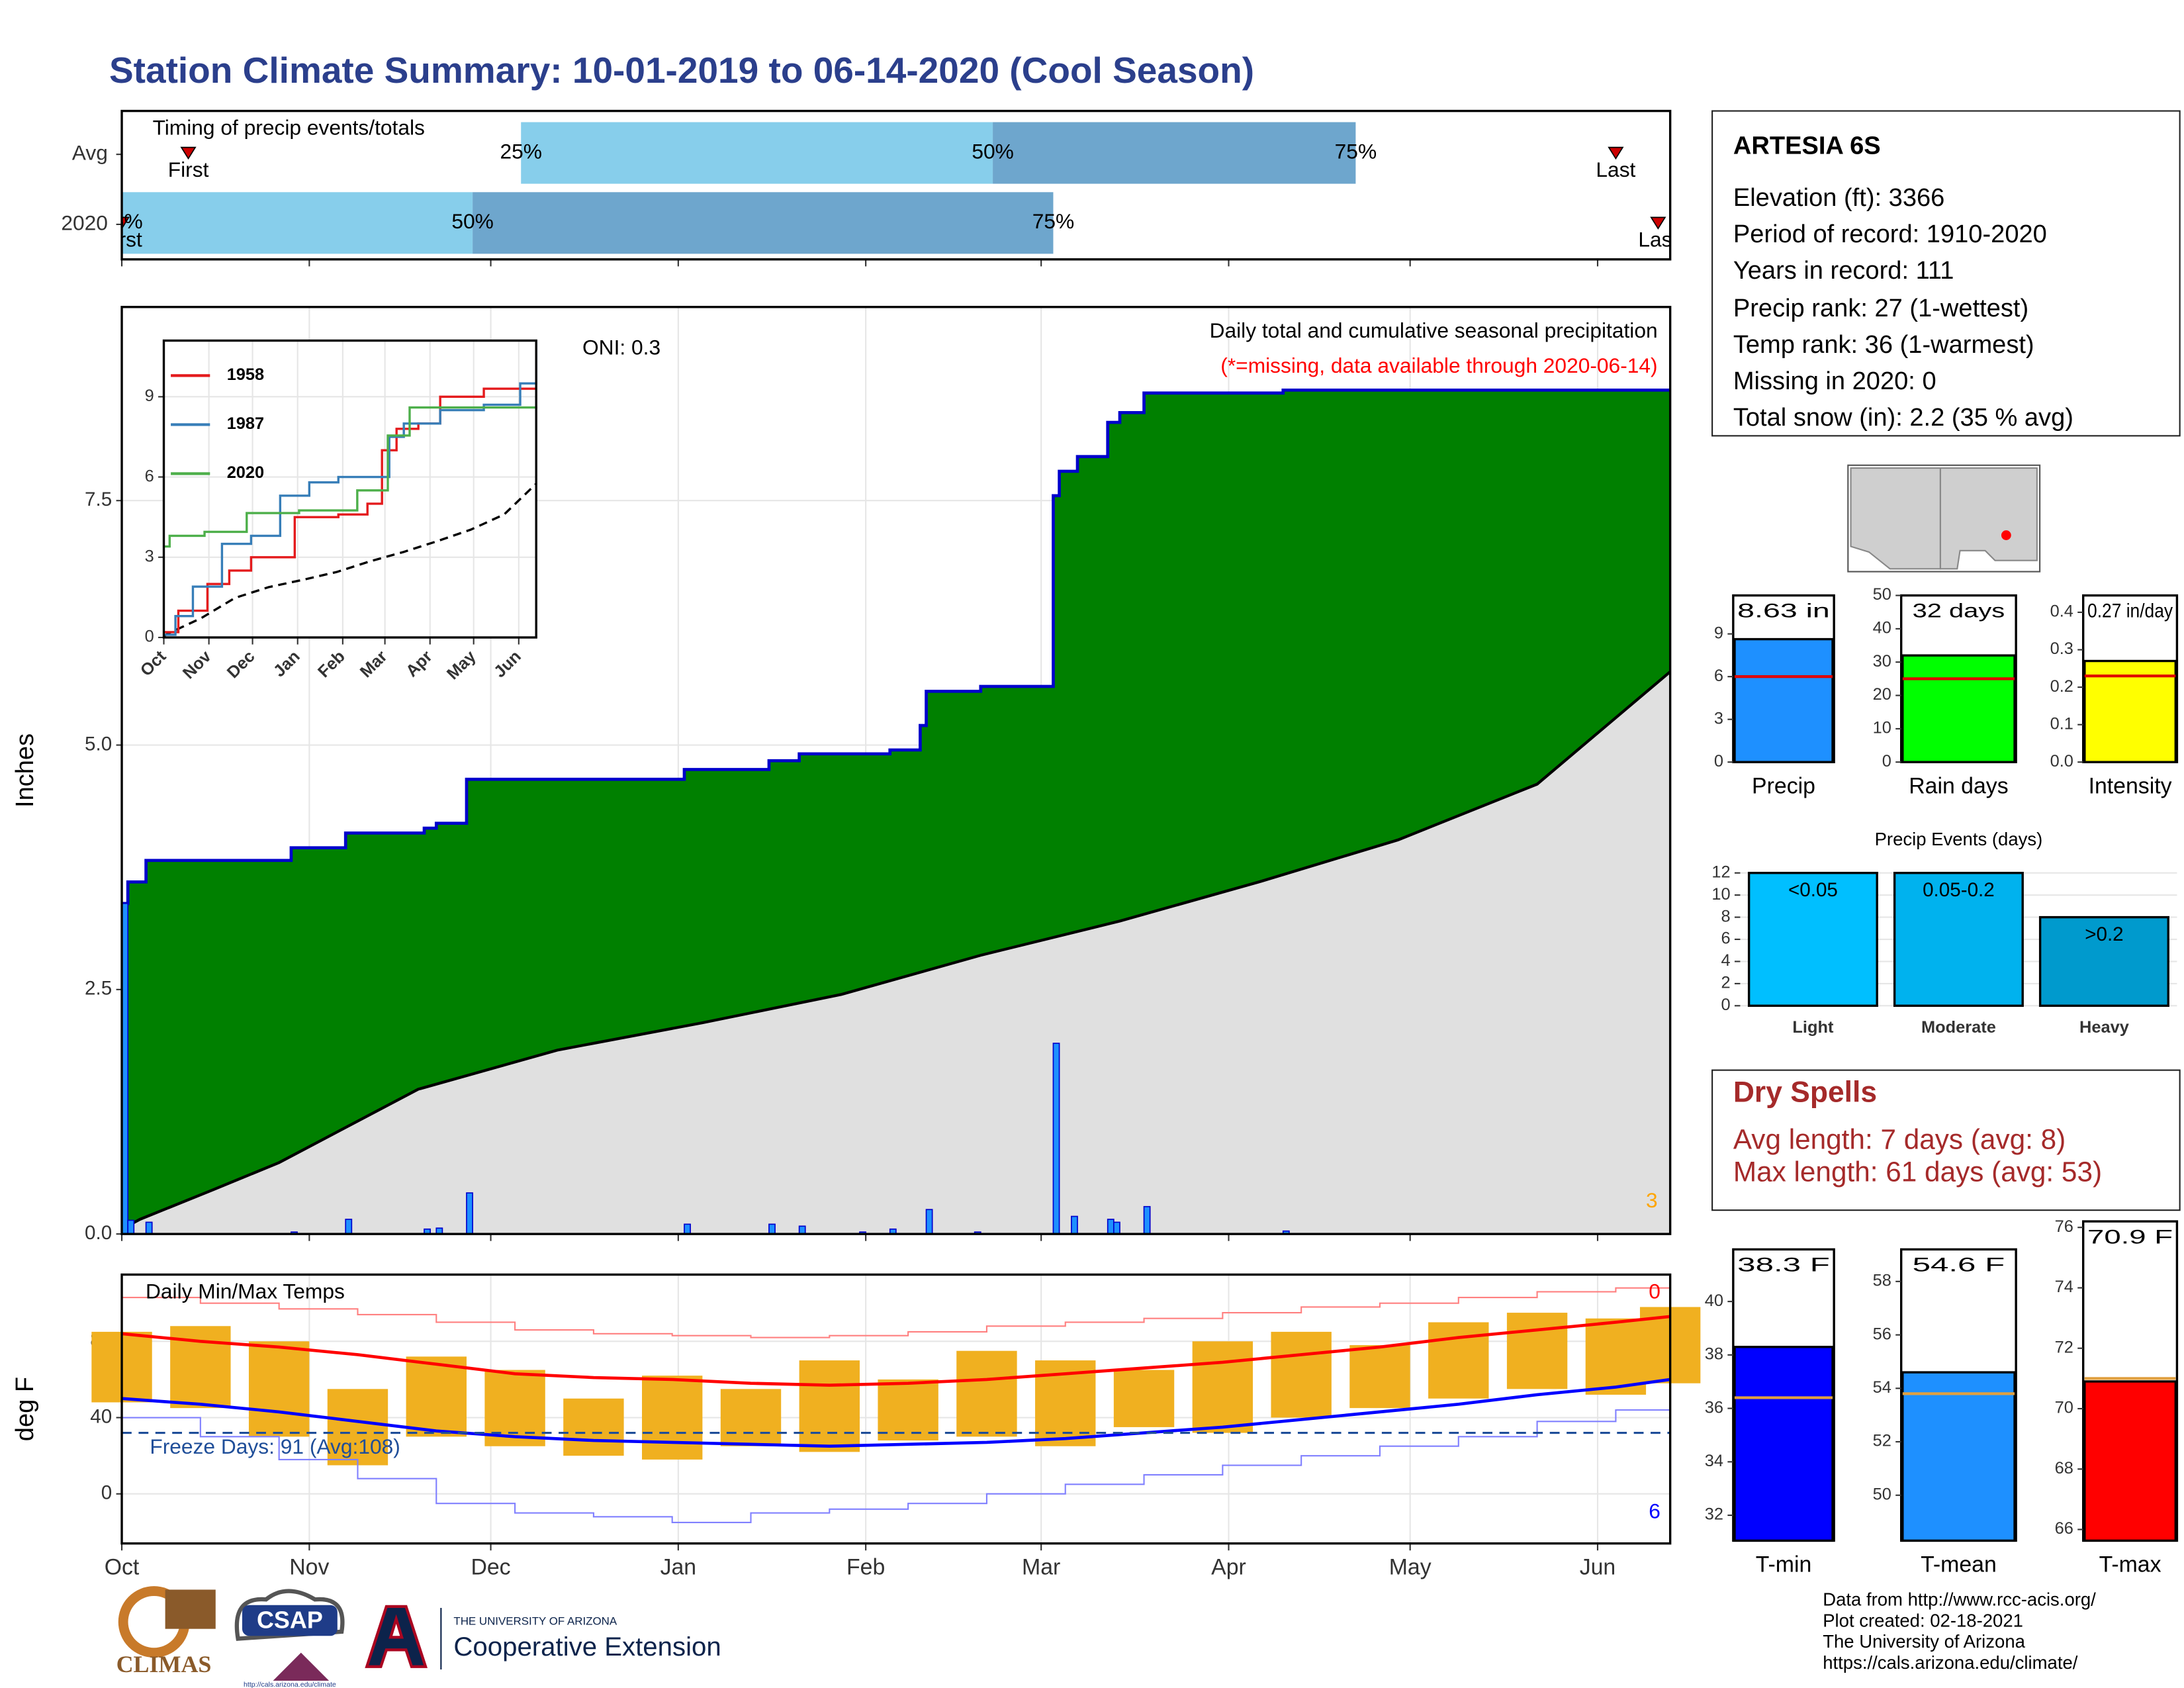 This screenshot has height=1688, width=2184. I want to click on station-line: Temp rank: 36 (1-warmest), so click(1883, 345).